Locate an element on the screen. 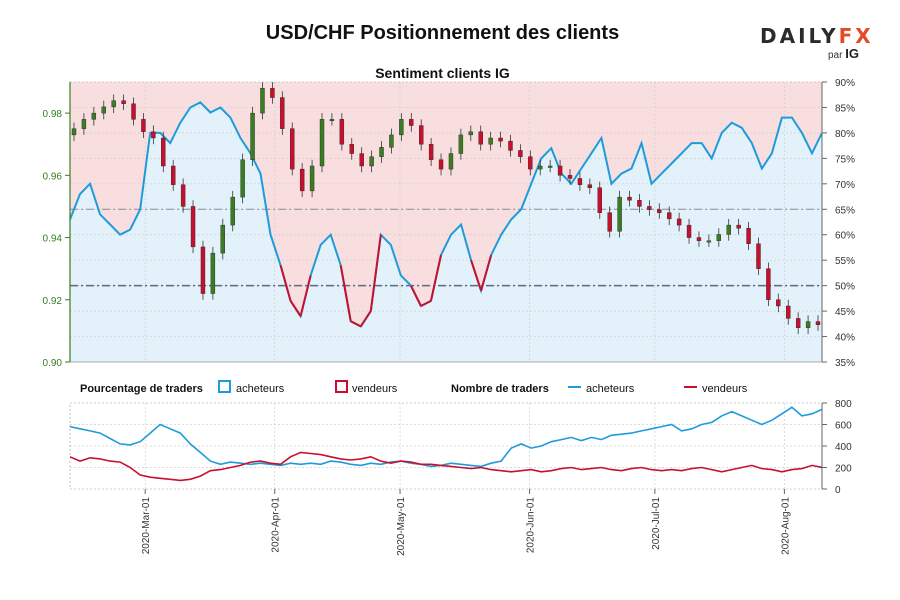  legend-pct-buyers: acheteurs is located at coordinates (260, 389).